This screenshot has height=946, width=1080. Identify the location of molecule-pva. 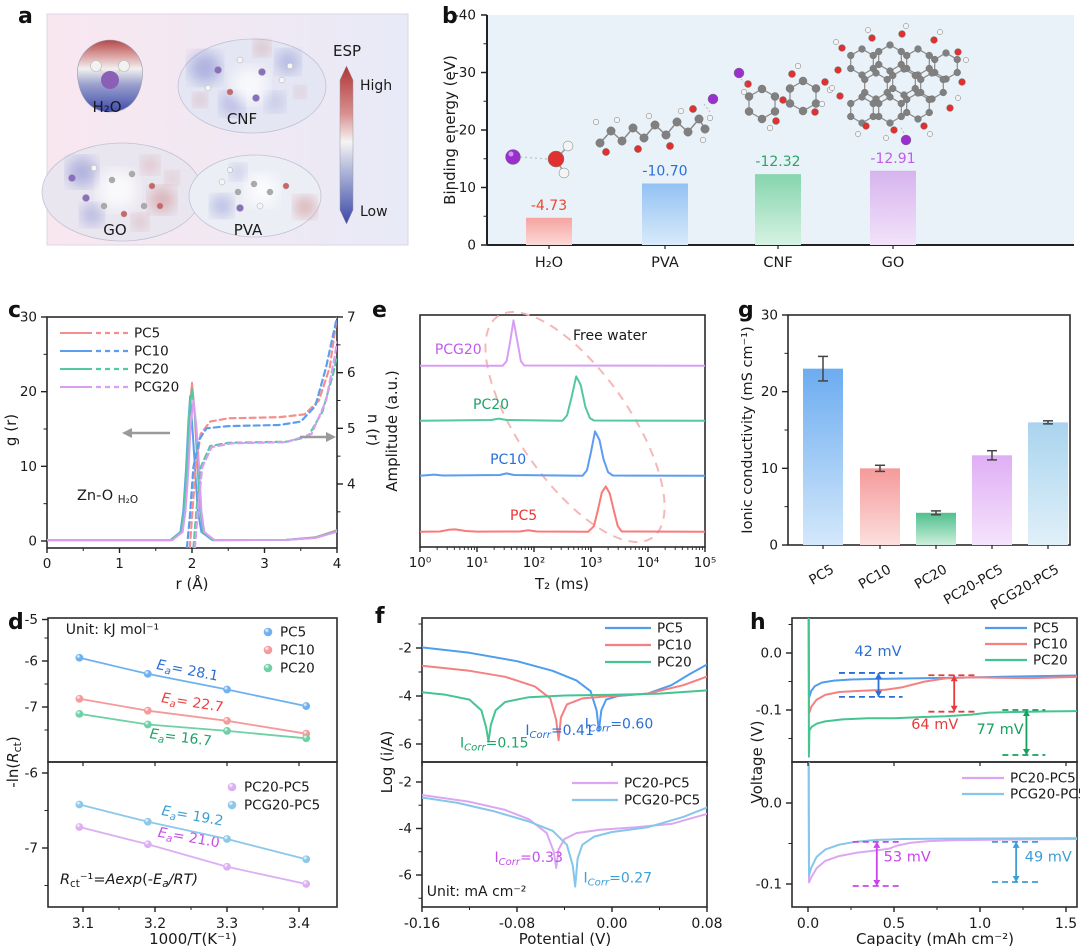
(655, 124).